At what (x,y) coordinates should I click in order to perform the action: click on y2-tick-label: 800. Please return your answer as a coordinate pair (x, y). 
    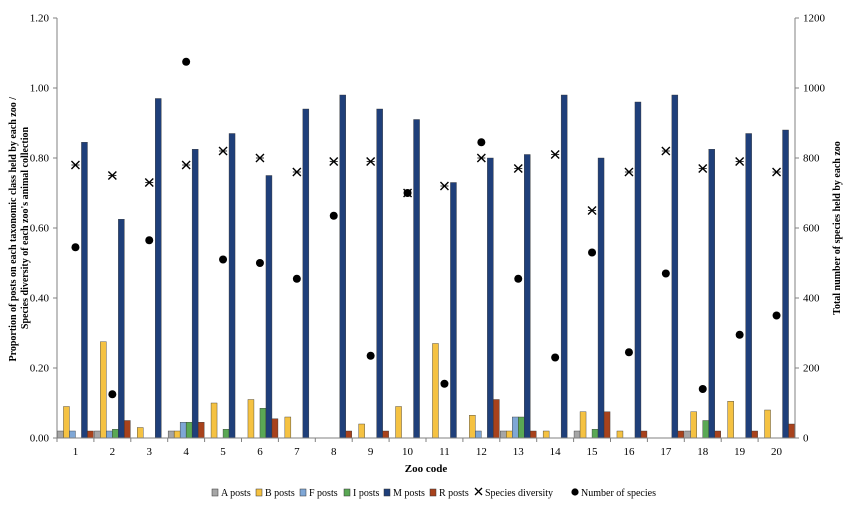
    Looking at the image, I should click on (811, 159).